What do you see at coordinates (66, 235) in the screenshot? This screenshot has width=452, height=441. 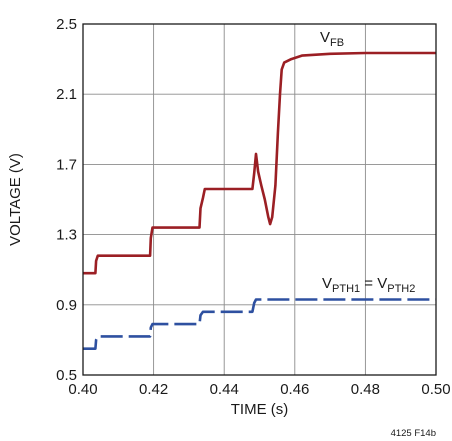 I see `y-tick-label: 1.3` at bounding box center [66, 235].